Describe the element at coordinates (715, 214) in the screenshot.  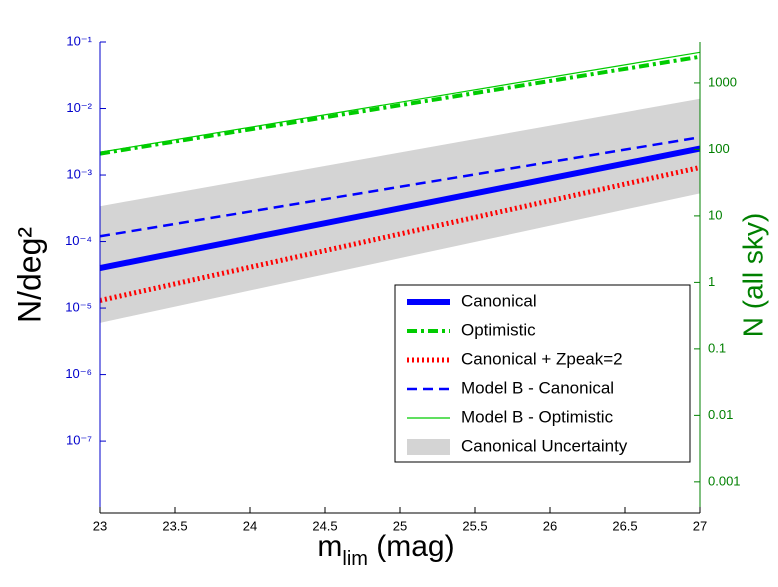
I see `y2-tick-label: 10` at that location.